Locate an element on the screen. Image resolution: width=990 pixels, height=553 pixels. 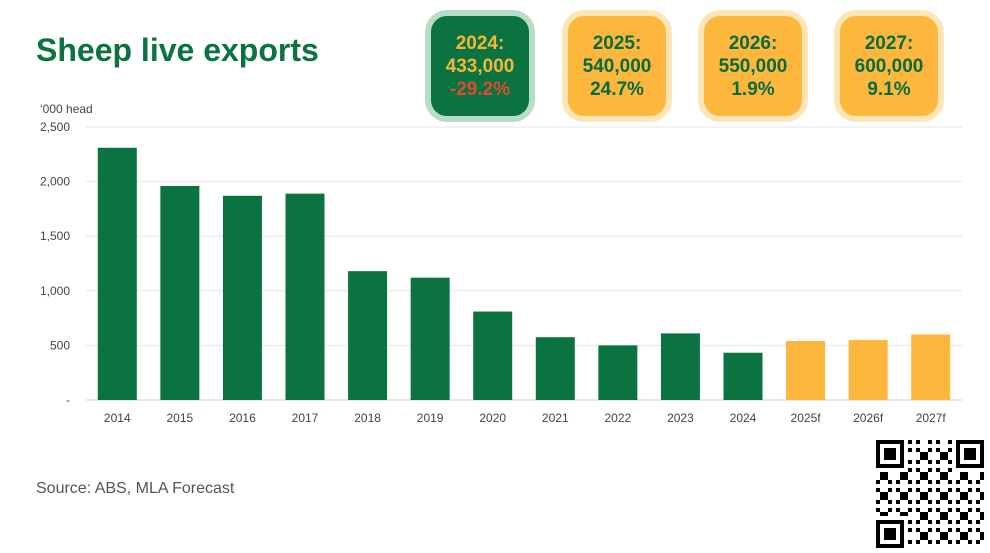
bar-2021 is located at coordinates (555, 368).